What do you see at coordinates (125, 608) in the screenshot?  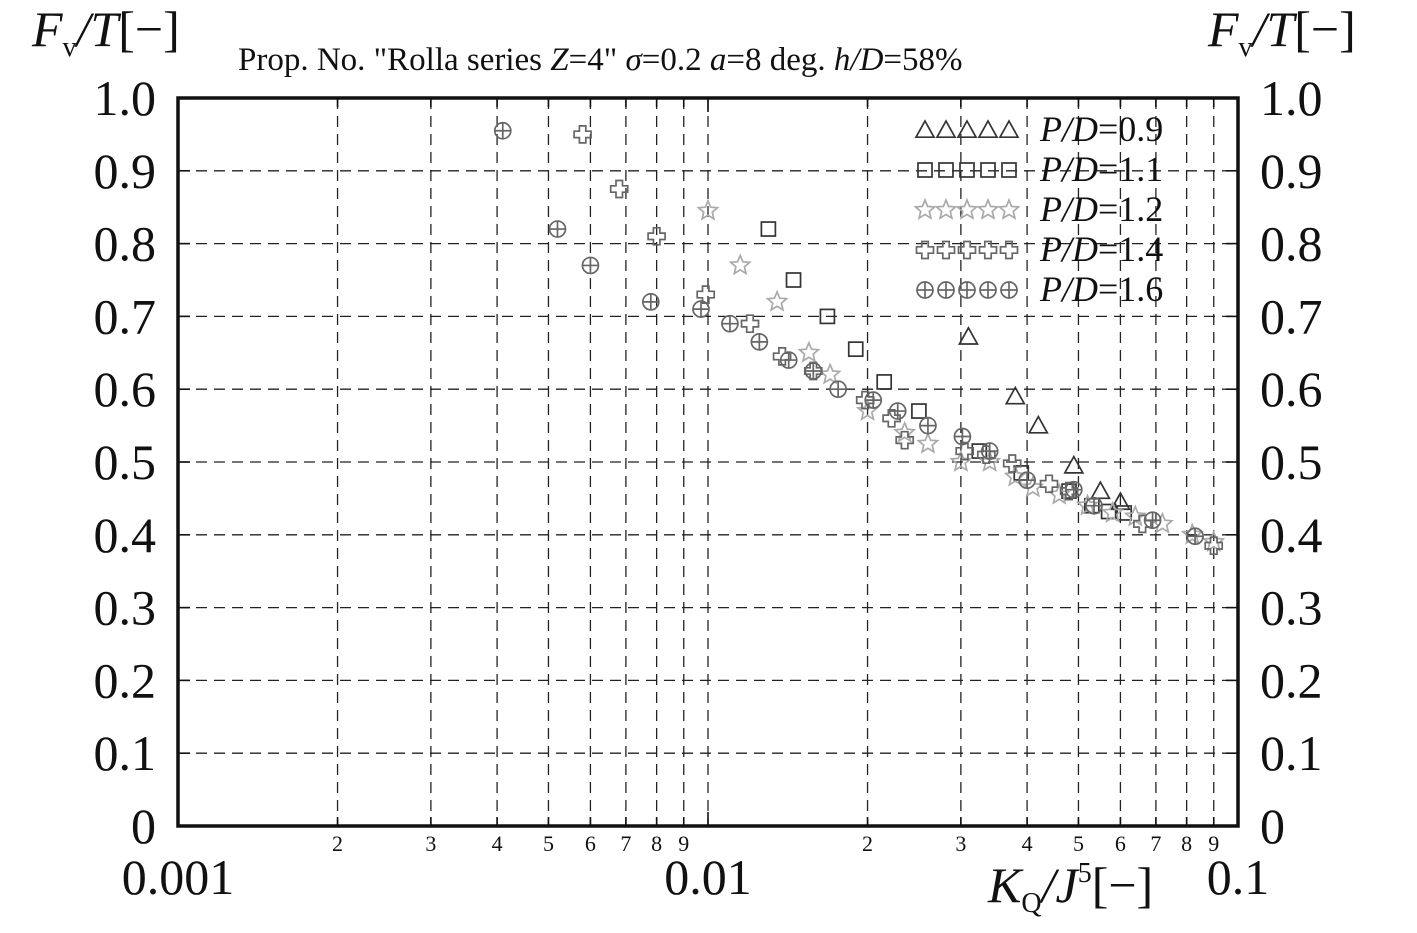 I see `y-tick-label-left: 0.3` at bounding box center [125, 608].